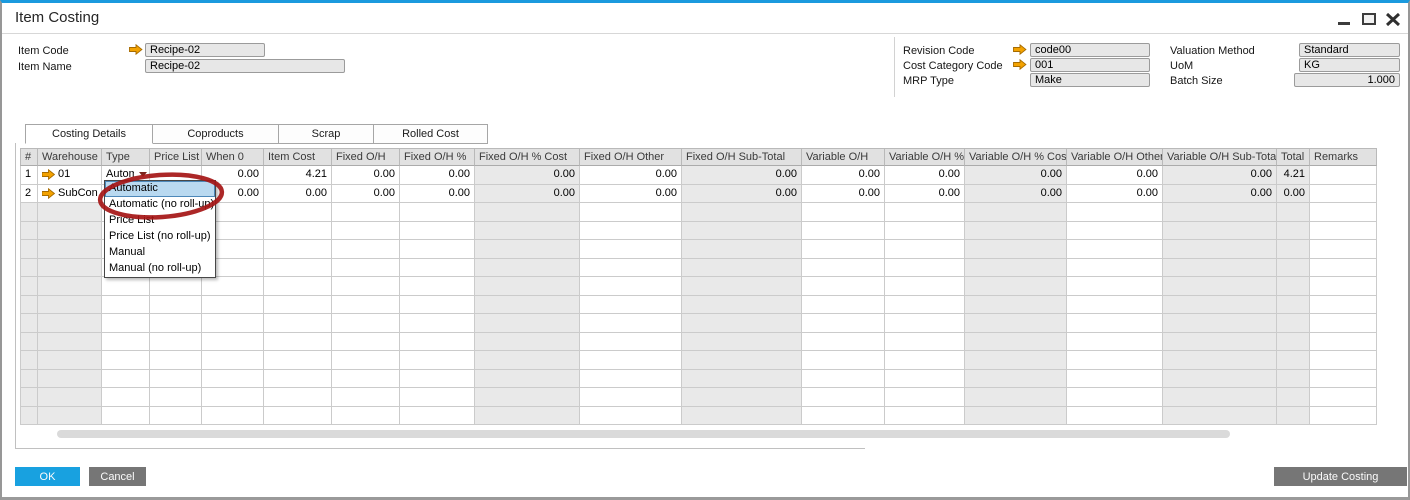 Image resolution: width=1410 pixels, height=500 pixels. What do you see at coordinates (1343, 23) in the screenshot?
I see `minimize-icon` at bounding box center [1343, 23].